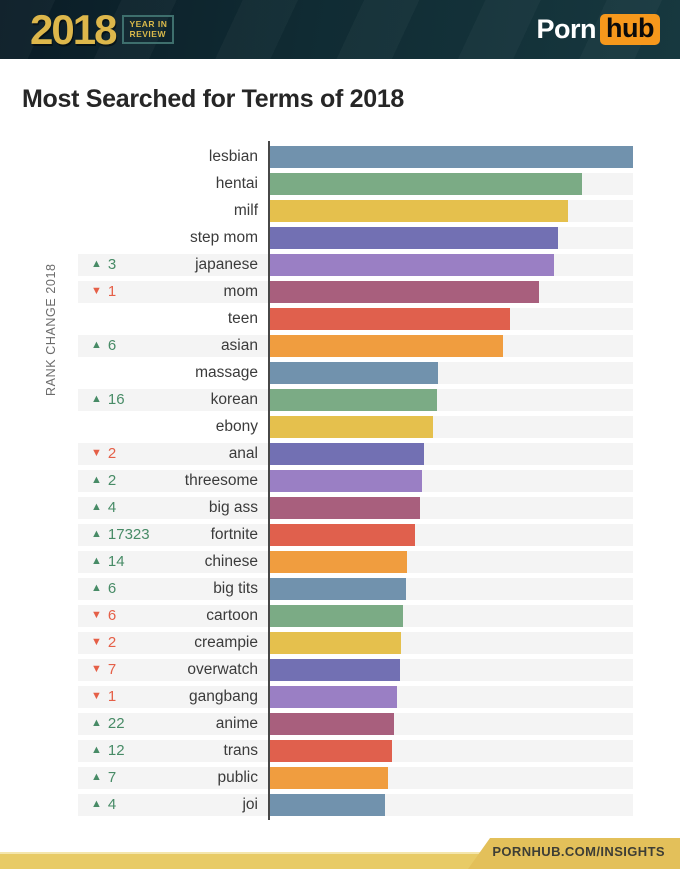 This screenshot has width=680, height=869. I want to click on rank-change: ▲ 6, so click(103, 345).